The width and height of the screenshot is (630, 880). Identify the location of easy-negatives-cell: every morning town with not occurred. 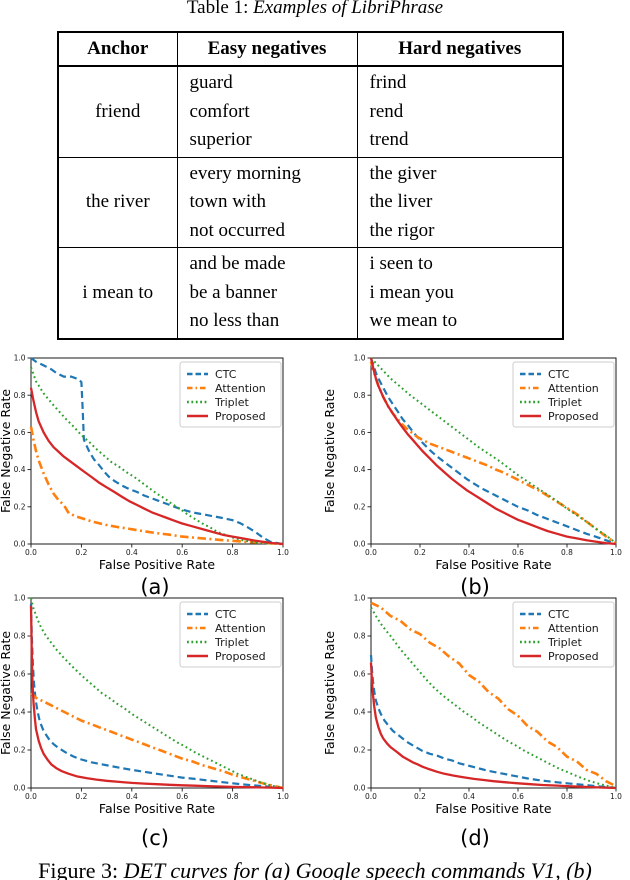
(267, 202).